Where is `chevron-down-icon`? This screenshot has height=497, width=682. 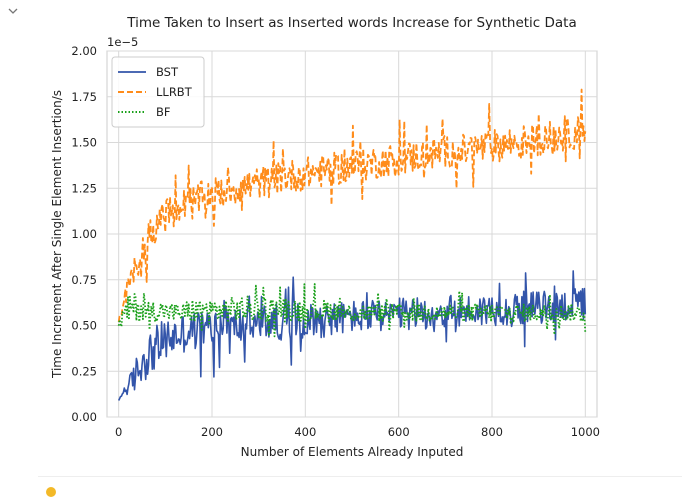 chevron-down-icon is located at coordinates (13, 11).